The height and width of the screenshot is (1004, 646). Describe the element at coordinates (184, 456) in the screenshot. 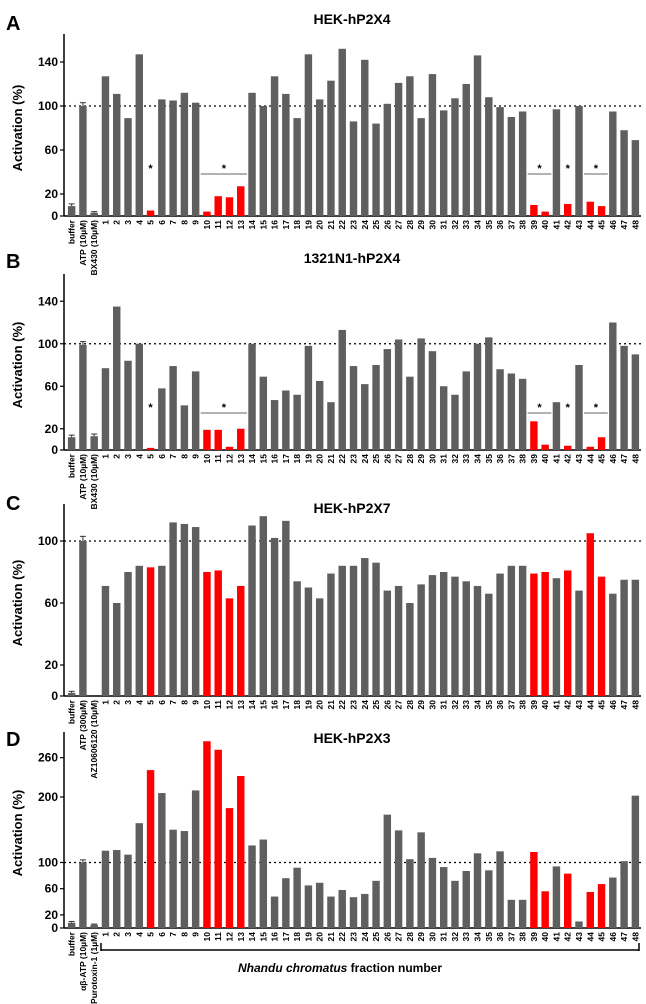

I see `x-tick-label: 8` at that location.